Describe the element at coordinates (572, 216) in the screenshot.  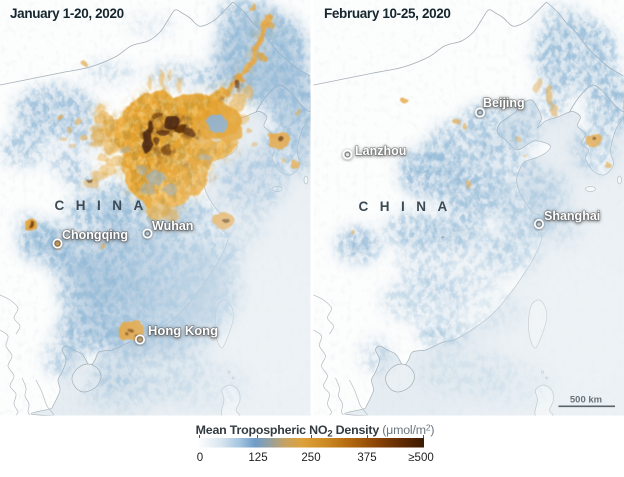
I see `svg-text: Shanghai` at that location.